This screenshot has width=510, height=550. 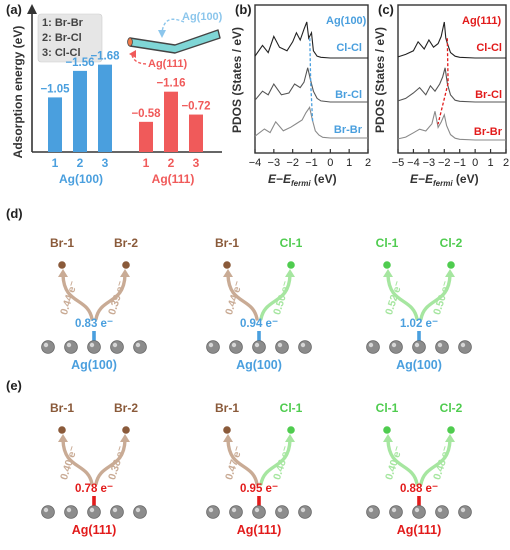 What do you see at coordinates (259, 324) in the screenshot?
I see `total-charge-label: 0.94 e⁻` at bounding box center [259, 324].